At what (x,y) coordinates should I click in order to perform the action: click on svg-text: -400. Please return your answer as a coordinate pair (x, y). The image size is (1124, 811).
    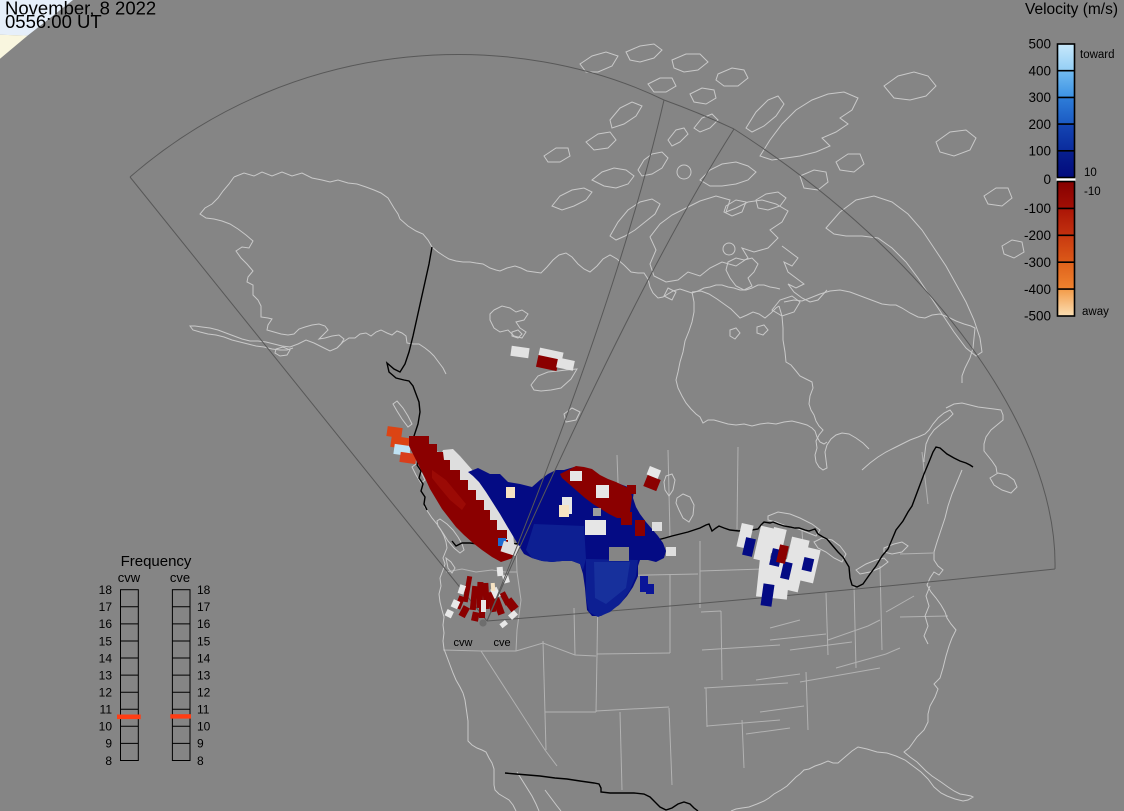
    Looking at the image, I should click on (1037, 289).